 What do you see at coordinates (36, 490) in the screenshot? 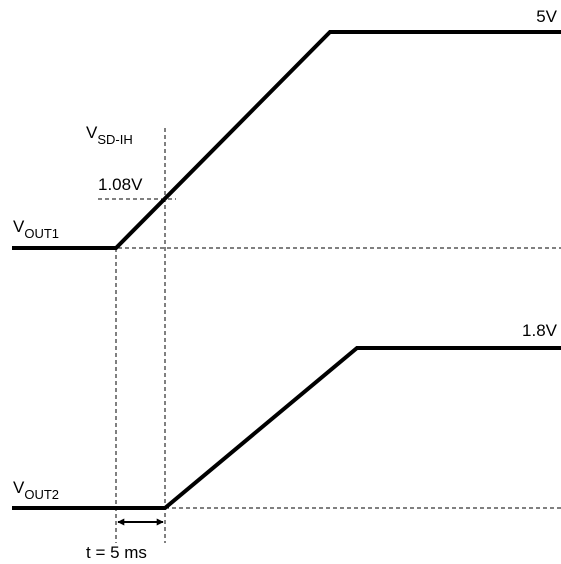
I see `vout2-label: VOUT2` at bounding box center [36, 490].